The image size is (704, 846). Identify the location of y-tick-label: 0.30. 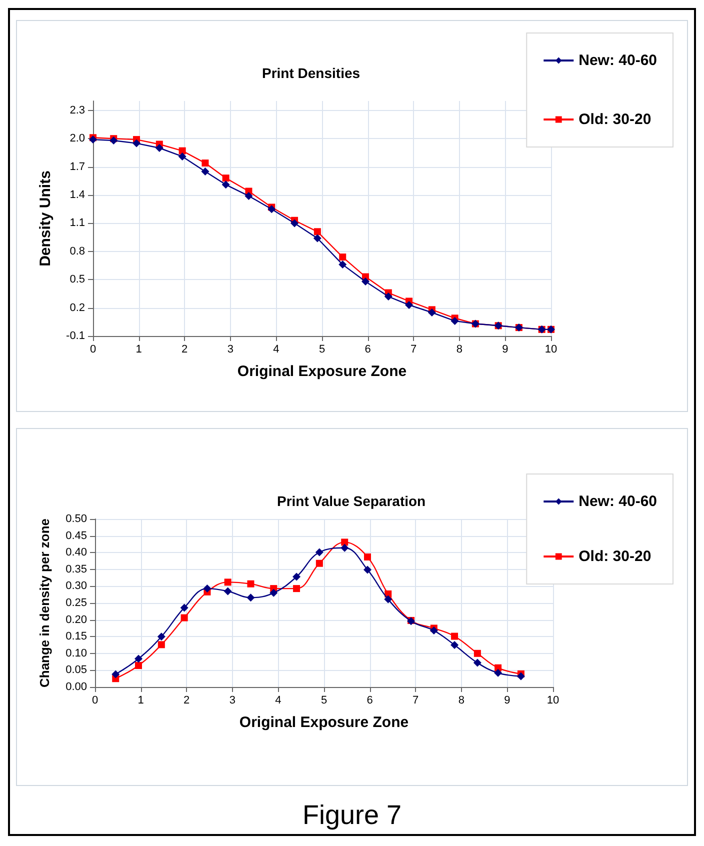
(76, 586).